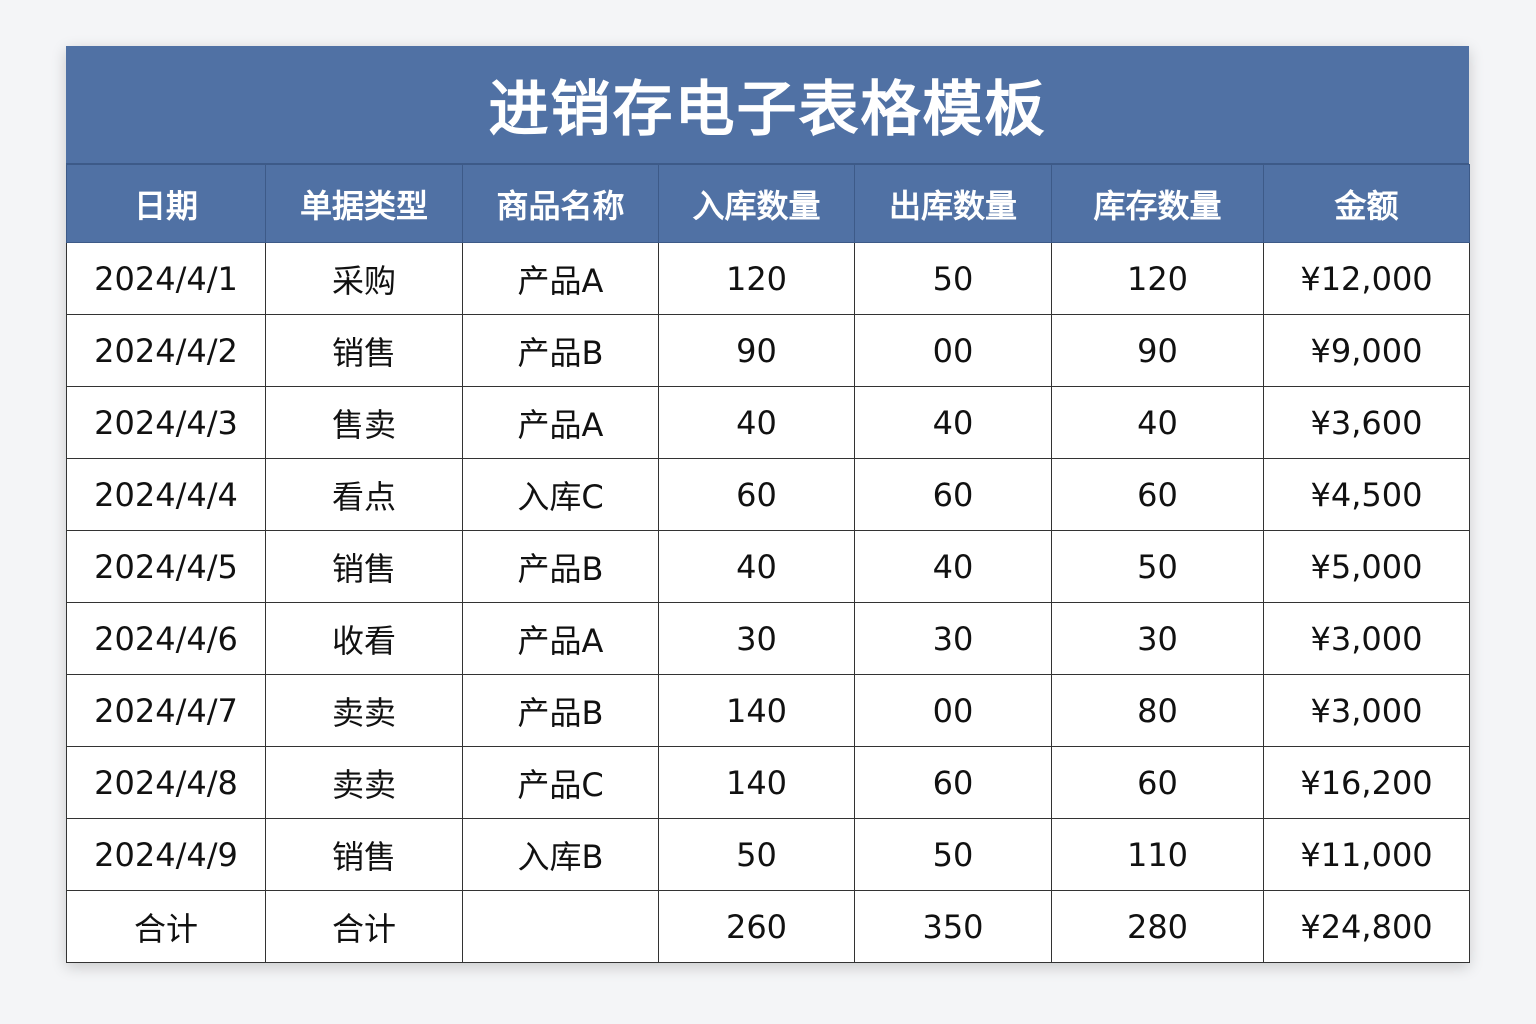 The image size is (1536, 1024). What do you see at coordinates (1366, 350) in the screenshot?
I see `table-cell: ¥9,000` at bounding box center [1366, 350].